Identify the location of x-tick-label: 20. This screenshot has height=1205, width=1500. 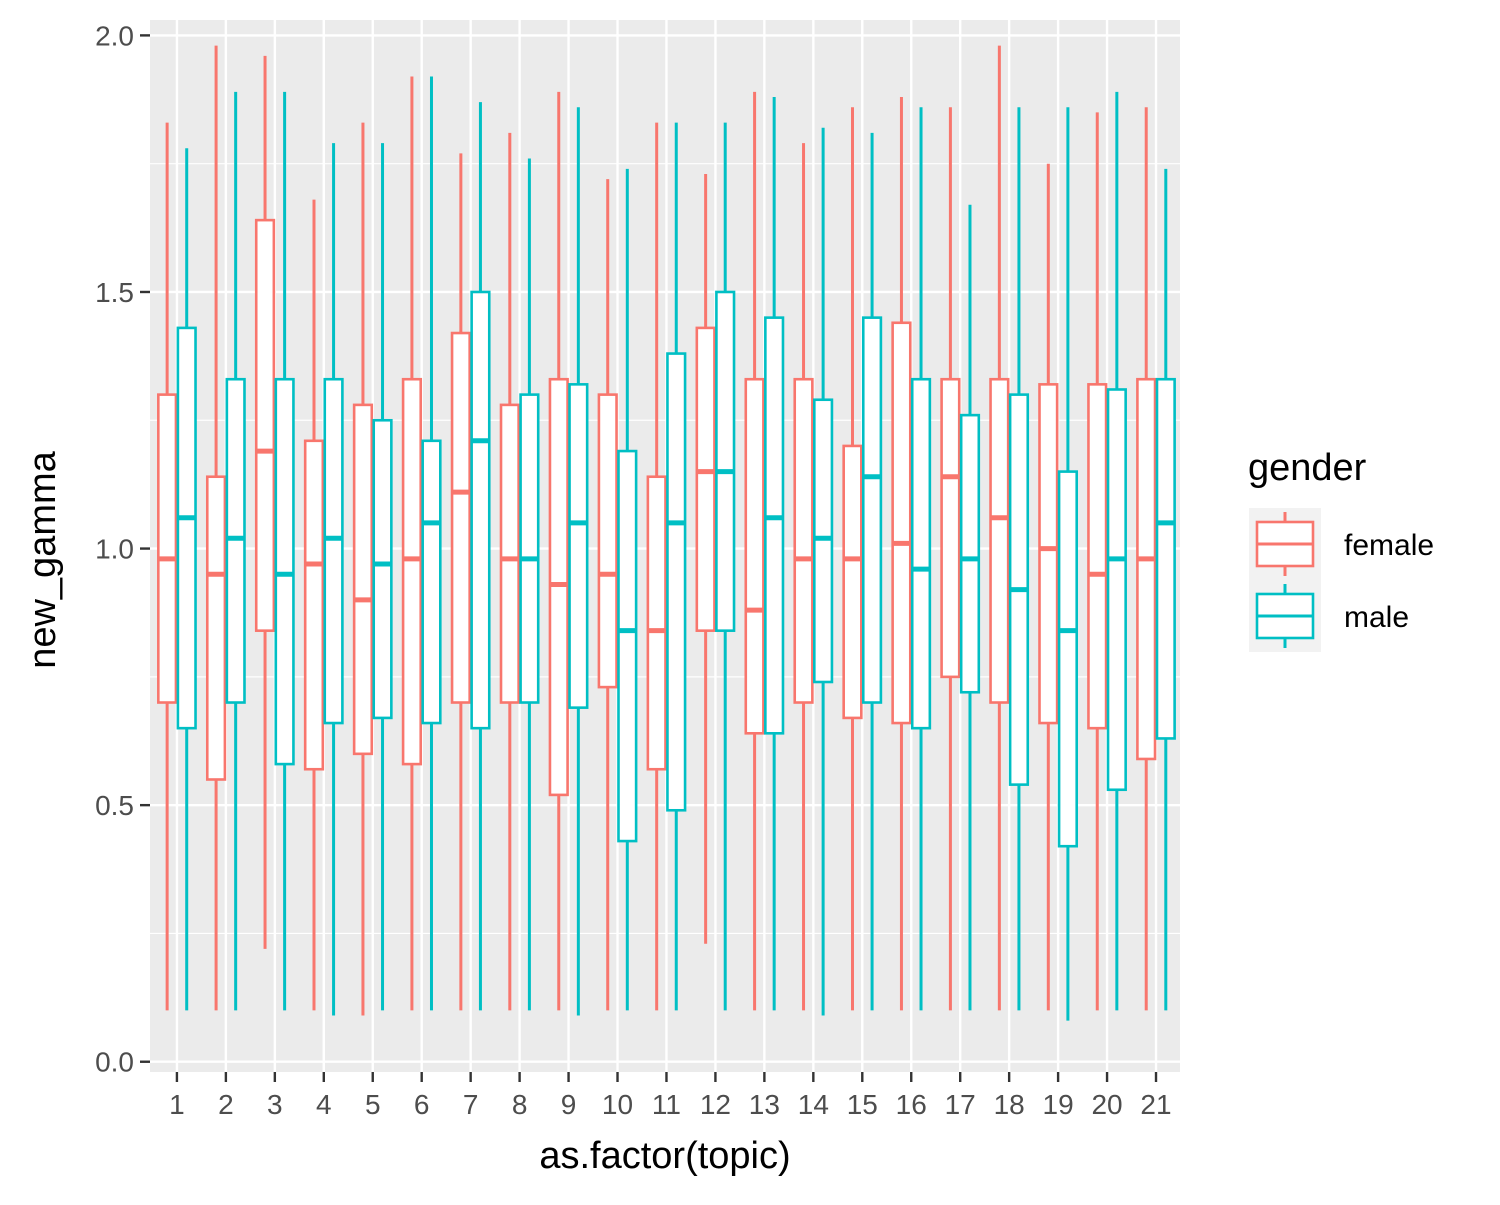
(1106, 1104).